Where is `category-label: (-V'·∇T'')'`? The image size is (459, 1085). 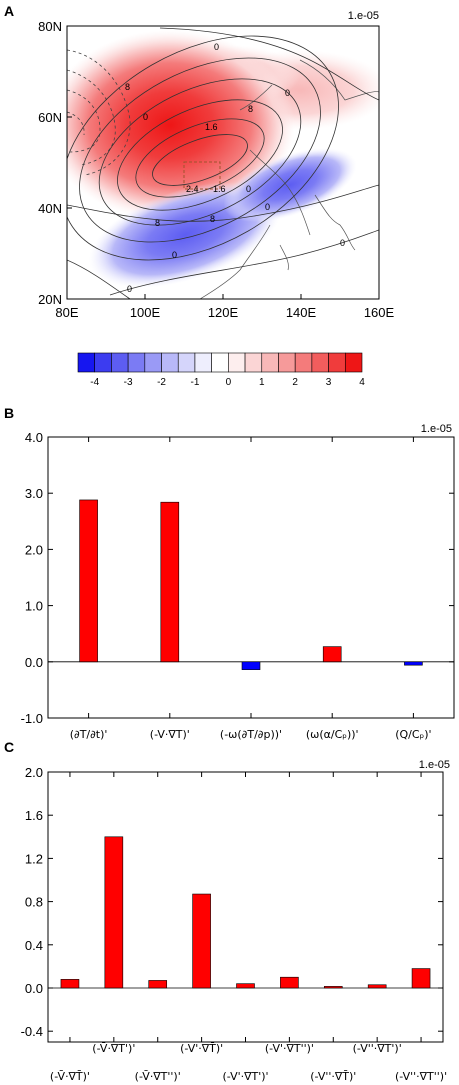
category-label: (-V'·∇T'')' is located at coordinates (289, 1048).